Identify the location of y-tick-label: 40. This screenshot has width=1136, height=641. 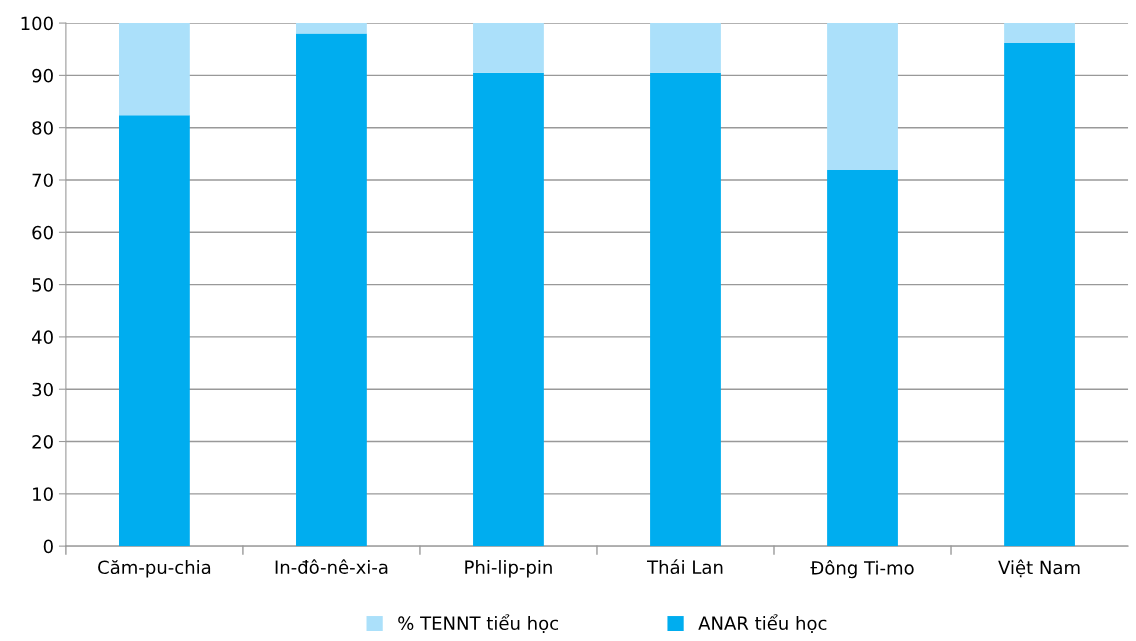
(42, 337).